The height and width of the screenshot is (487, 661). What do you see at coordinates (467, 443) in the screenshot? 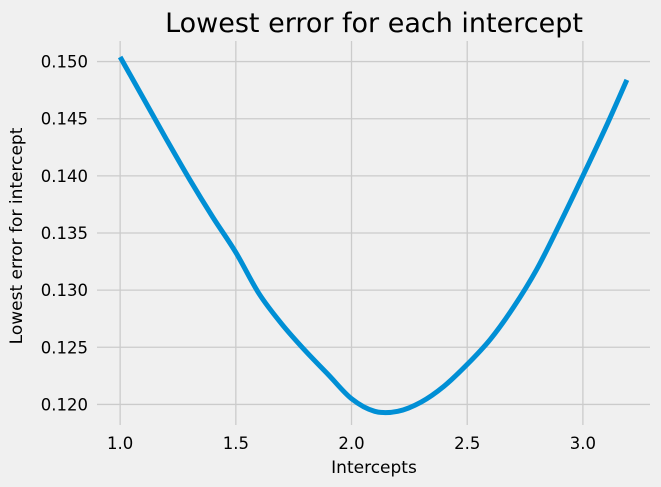
I see `x-tick-label: 2.5` at bounding box center [467, 443].